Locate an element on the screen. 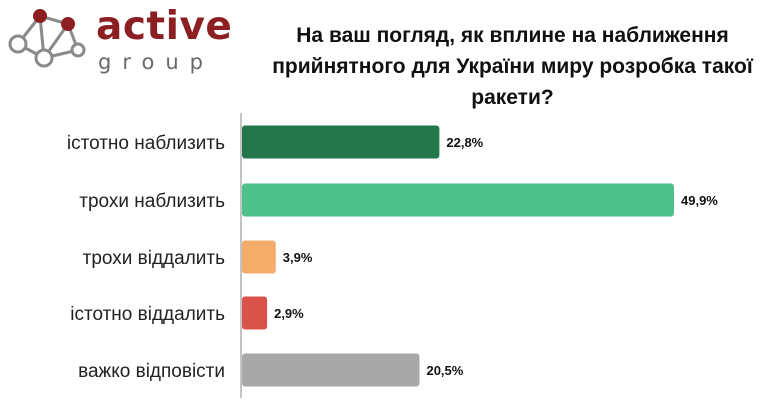 Image resolution: width=780 pixels, height=404 pixels. logo: active group is located at coordinates (119, 39).